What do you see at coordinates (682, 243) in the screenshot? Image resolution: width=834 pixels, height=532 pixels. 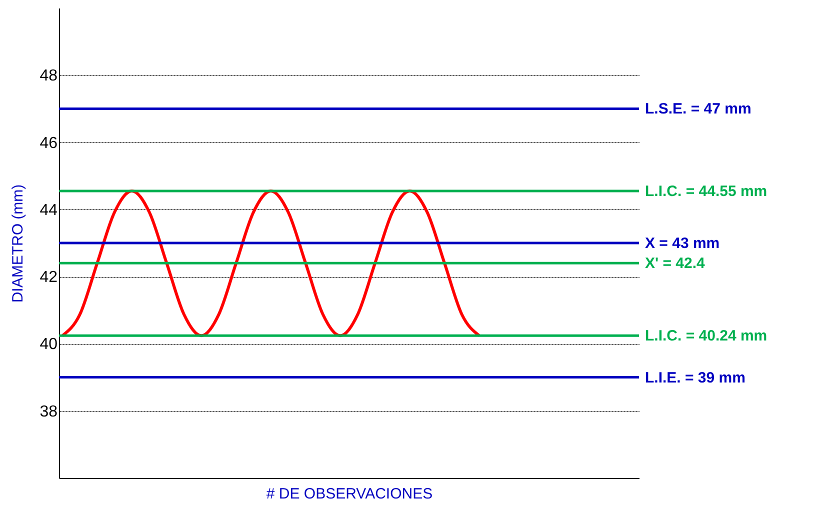 I see `ref-line-label: X = 43 mm` at bounding box center [682, 243].